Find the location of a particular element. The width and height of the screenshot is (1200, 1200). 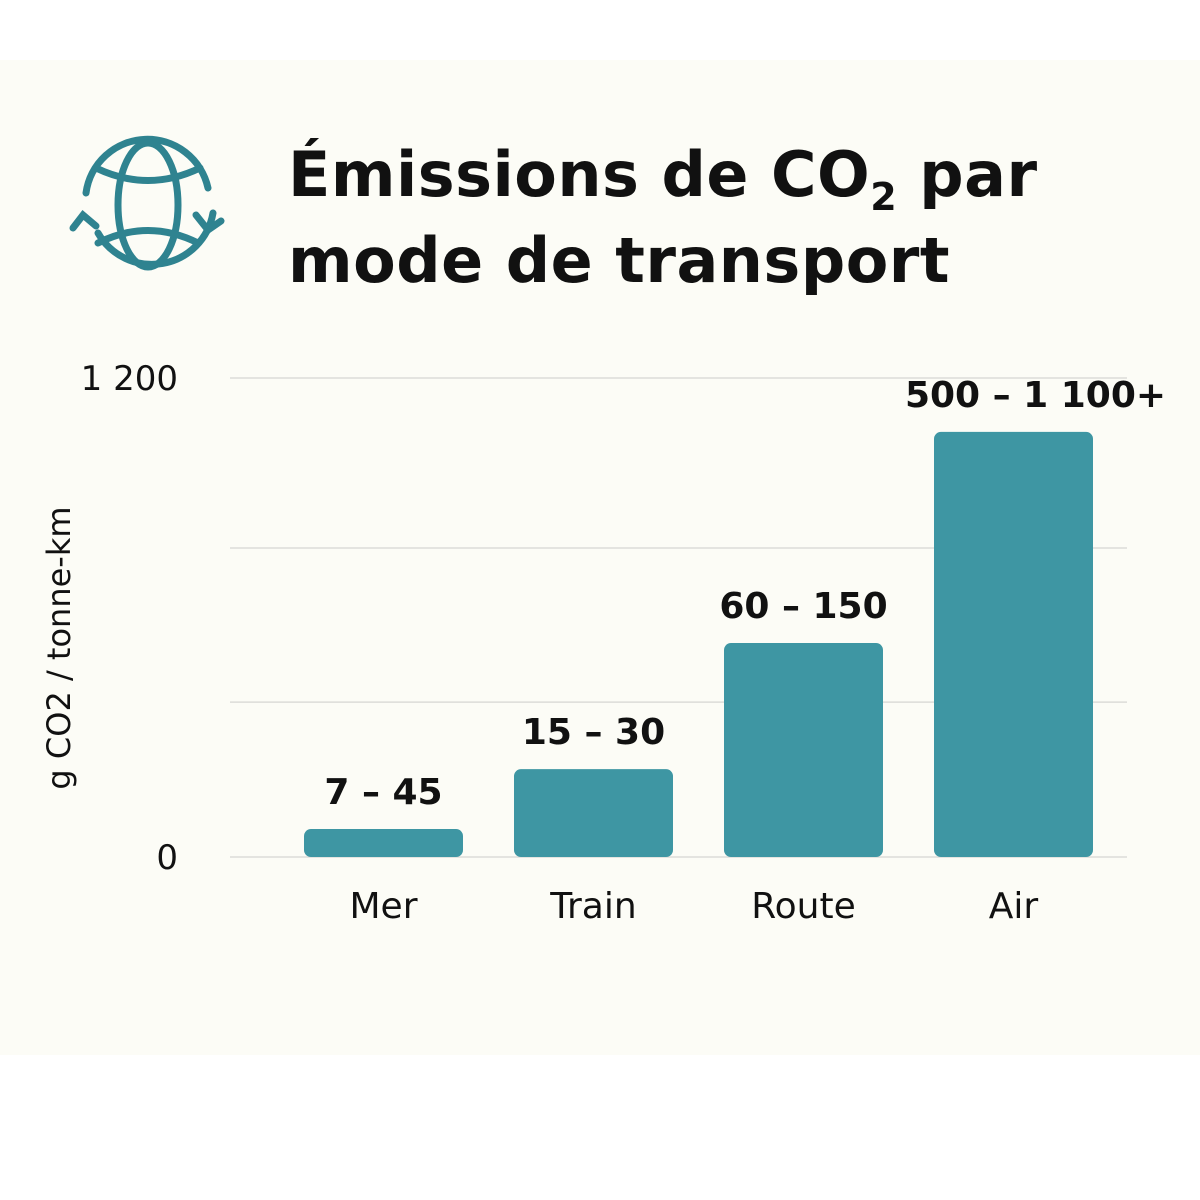

data-label: 500 – 1 100+ is located at coordinates (1035, 395).